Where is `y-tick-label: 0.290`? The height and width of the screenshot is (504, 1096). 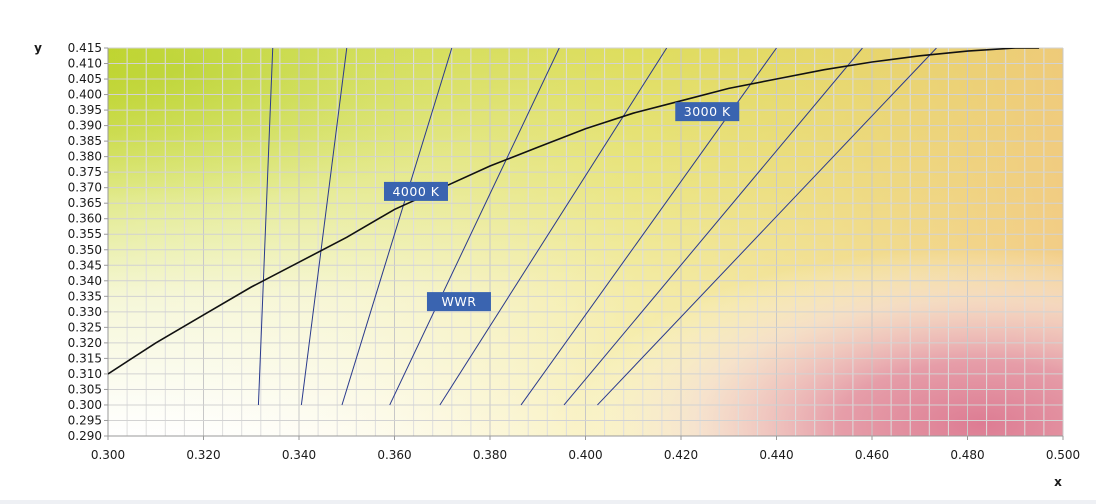 y-tick-label: 0.290 is located at coordinates (85, 436).